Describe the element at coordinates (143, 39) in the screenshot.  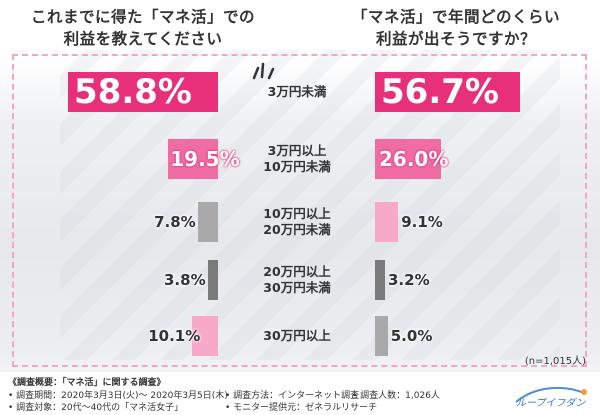
I see `left-heading-line-2: 利益を教えてください` at that location.